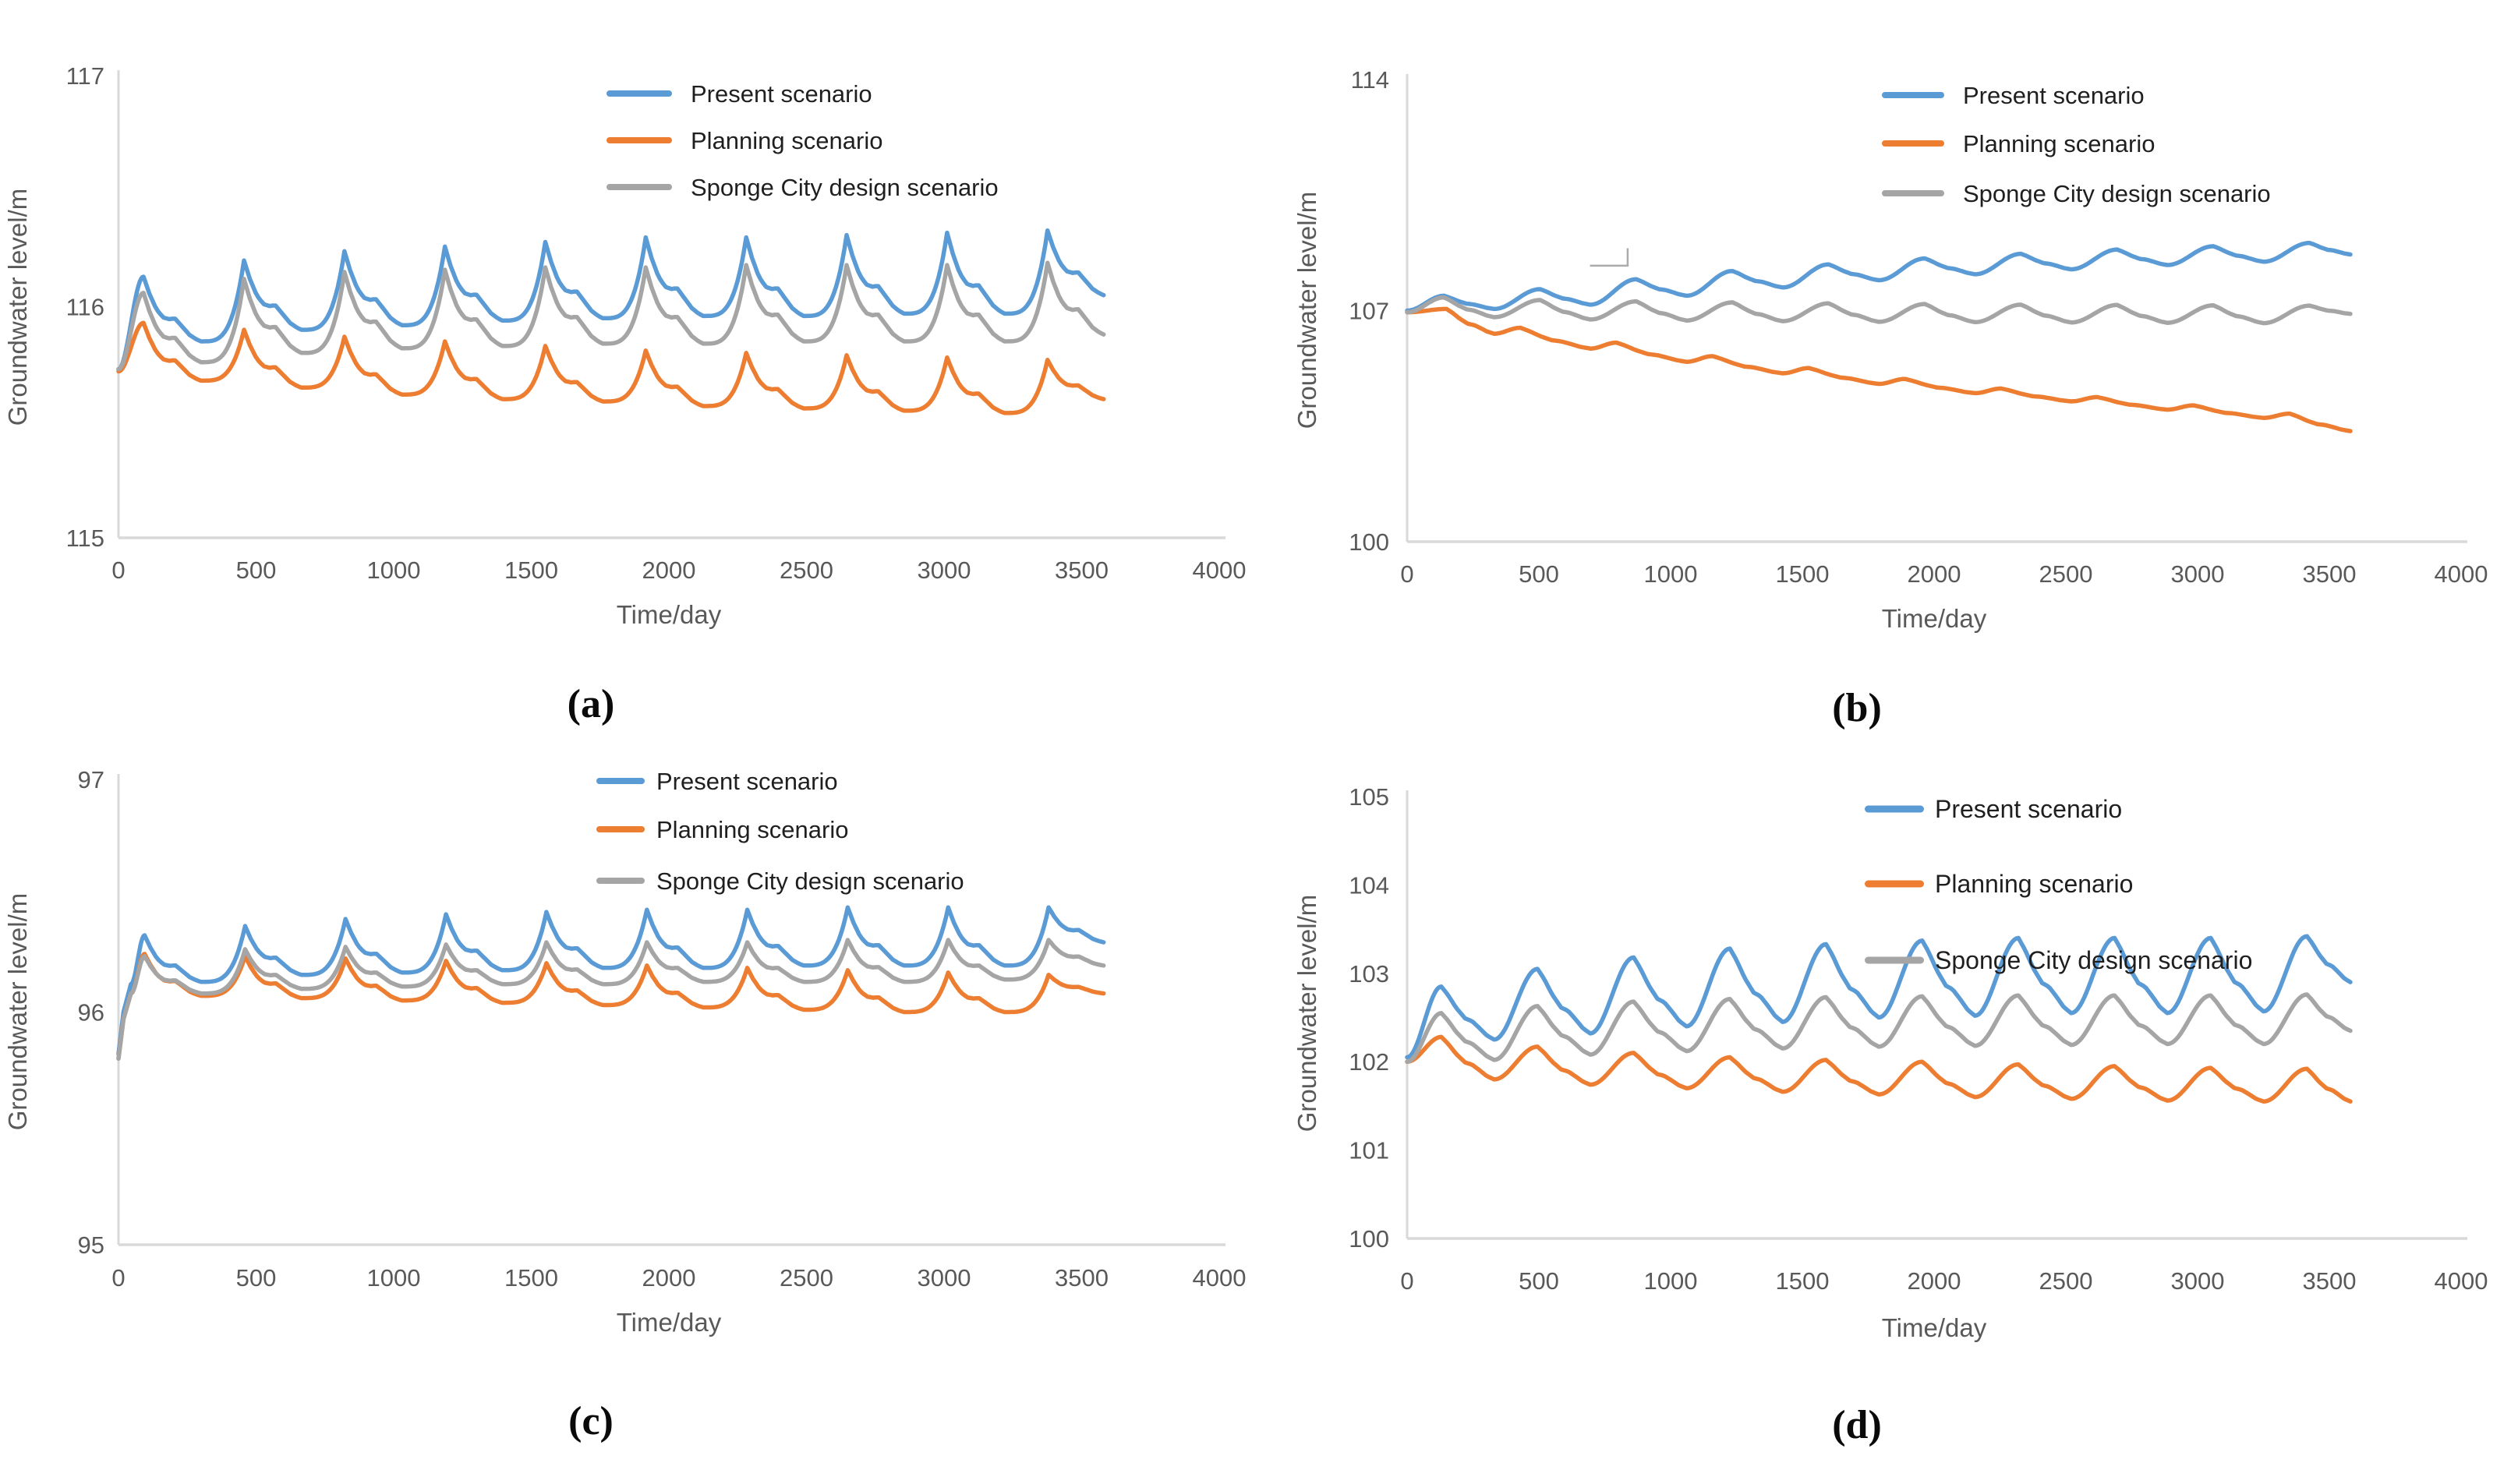 The height and width of the screenshot is (1484, 2518). Describe the element at coordinates (591, 1421) in the screenshot. I see `panel-letter-c: (c)` at that location.